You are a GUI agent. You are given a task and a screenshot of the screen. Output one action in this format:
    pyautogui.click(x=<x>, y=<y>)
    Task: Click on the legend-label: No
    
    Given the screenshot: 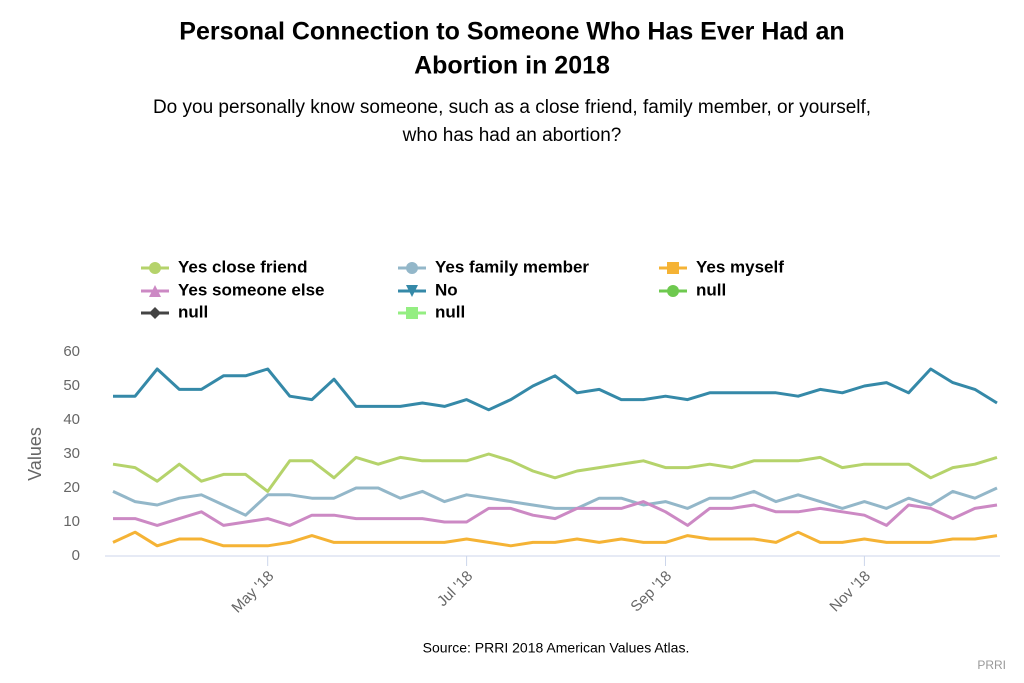 What is the action you would take?
    pyautogui.click(x=446, y=289)
    